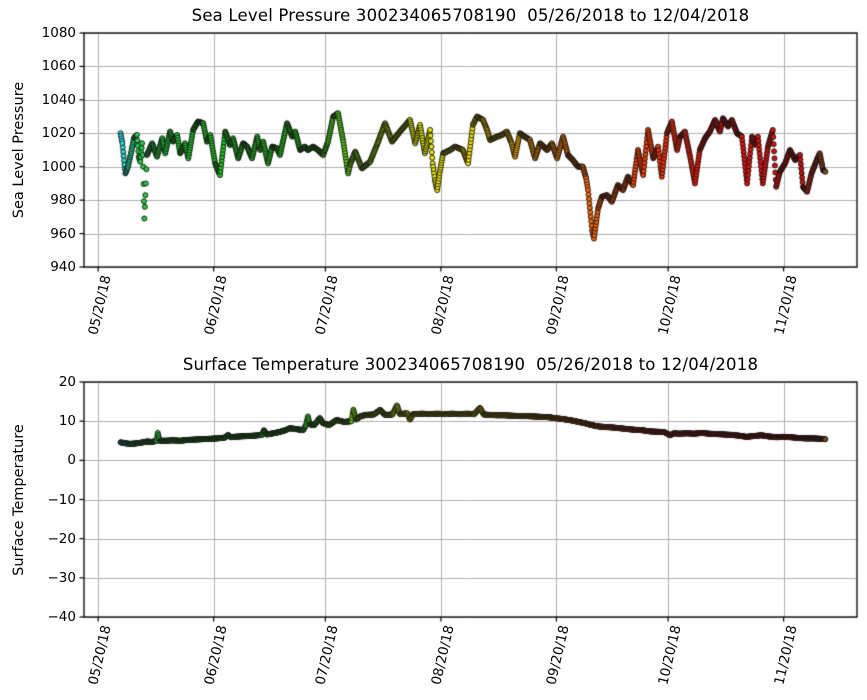  I want to click on y-tick-label: −20, so click(62, 538).